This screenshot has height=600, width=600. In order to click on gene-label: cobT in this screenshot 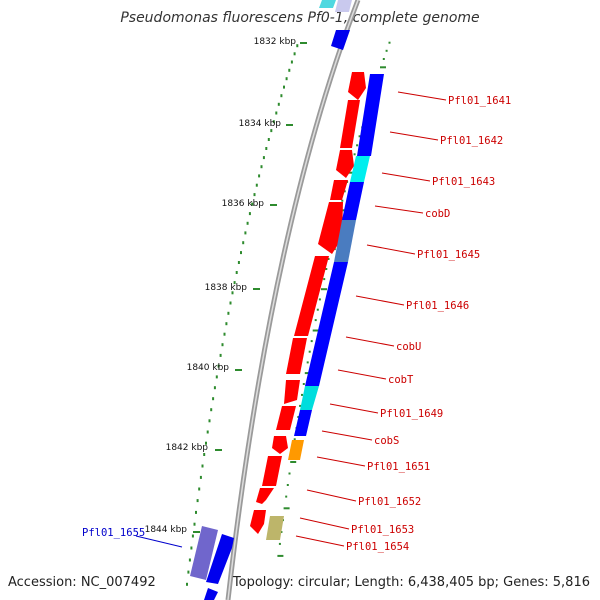, I will do `click(401, 380)`.